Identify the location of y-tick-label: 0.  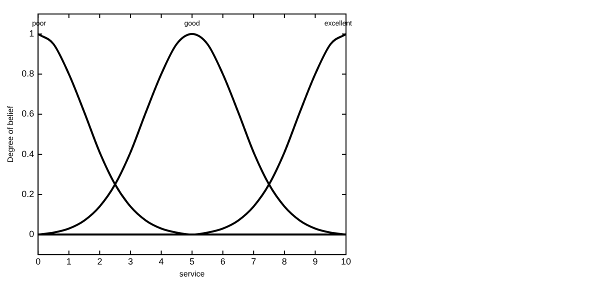
(31, 234).